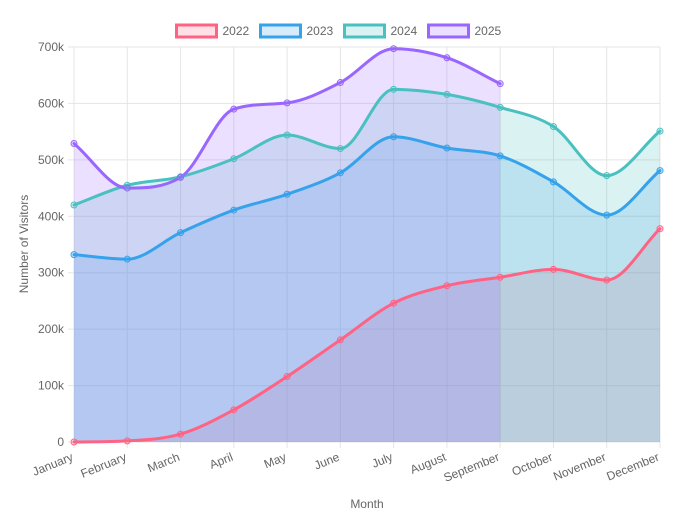 The image size is (679, 523). What do you see at coordinates (104, 465) in the screenshot?
I see `x-tick-label: February` at bounding box center [104, 465].